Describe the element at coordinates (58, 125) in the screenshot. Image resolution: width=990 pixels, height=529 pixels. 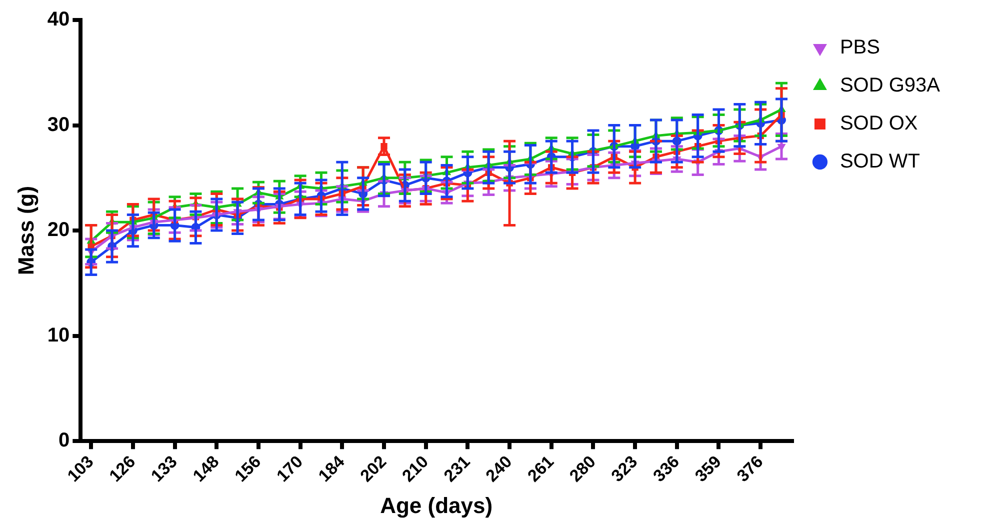
I see `y-tick-label: 30` at that location.